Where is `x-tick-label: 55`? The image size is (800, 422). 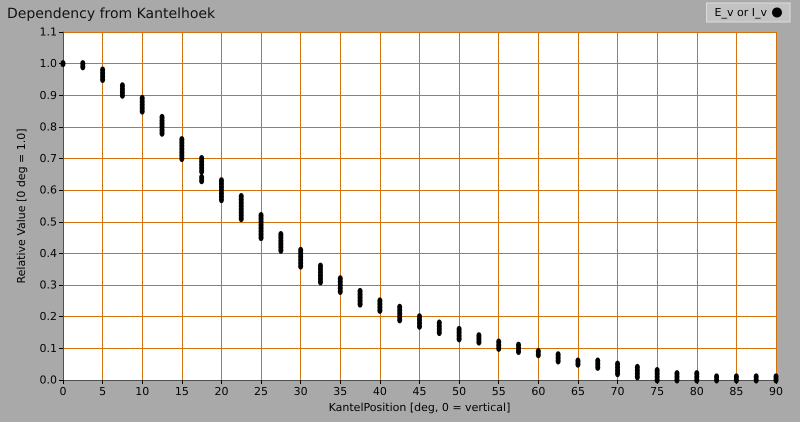
x-tick-label: 55 is located at coordinates (499, 391).